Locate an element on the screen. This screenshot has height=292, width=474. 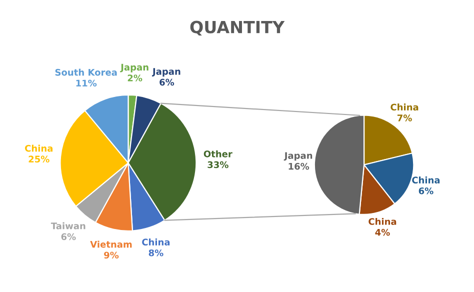
data-label: 2% is located at coordinates (135, 78).